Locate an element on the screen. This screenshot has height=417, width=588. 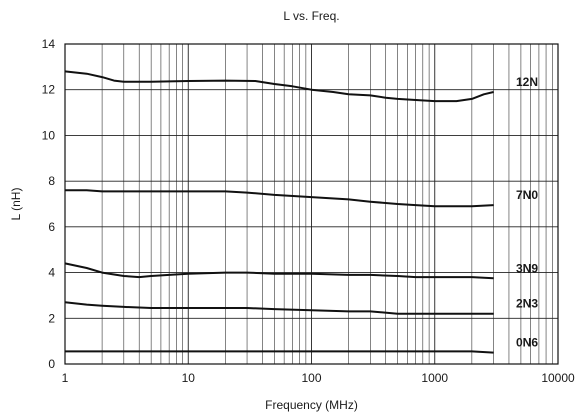
chart-title: L vs. Freq. is located at coordinates (311, 16).